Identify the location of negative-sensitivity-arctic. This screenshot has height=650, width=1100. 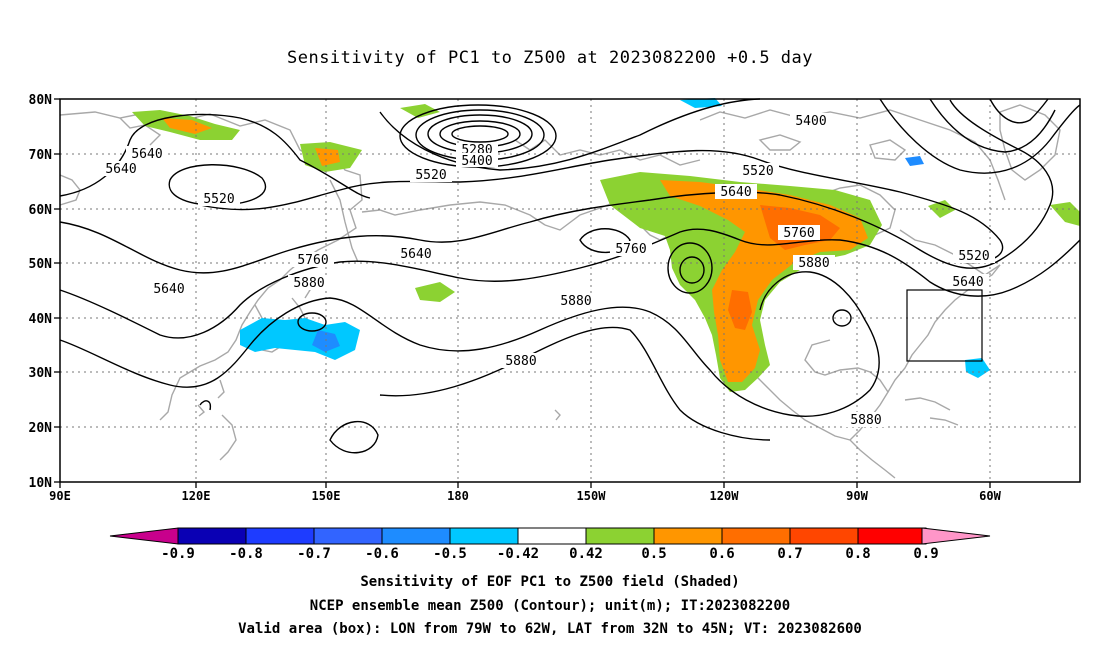
(701, 103).